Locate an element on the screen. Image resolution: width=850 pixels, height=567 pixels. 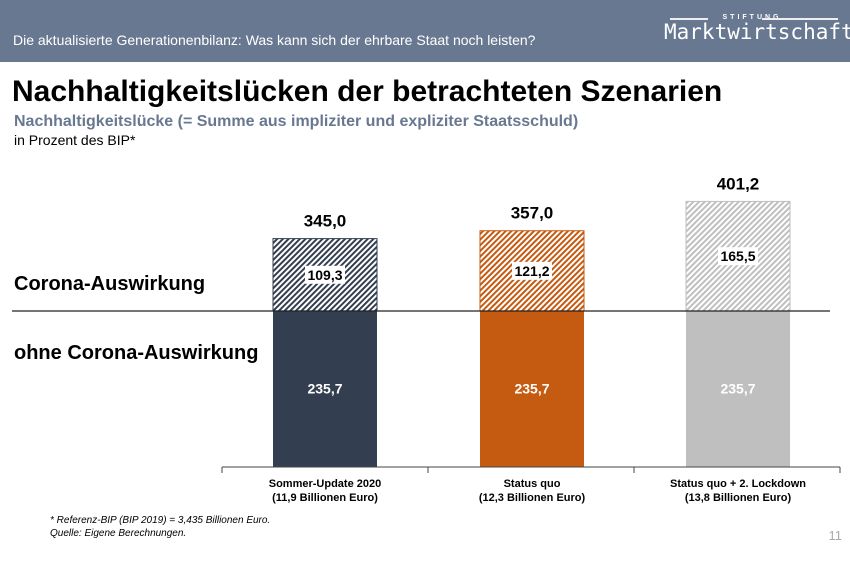
label-corona: 121,2 is located at coordinates (531, 271).